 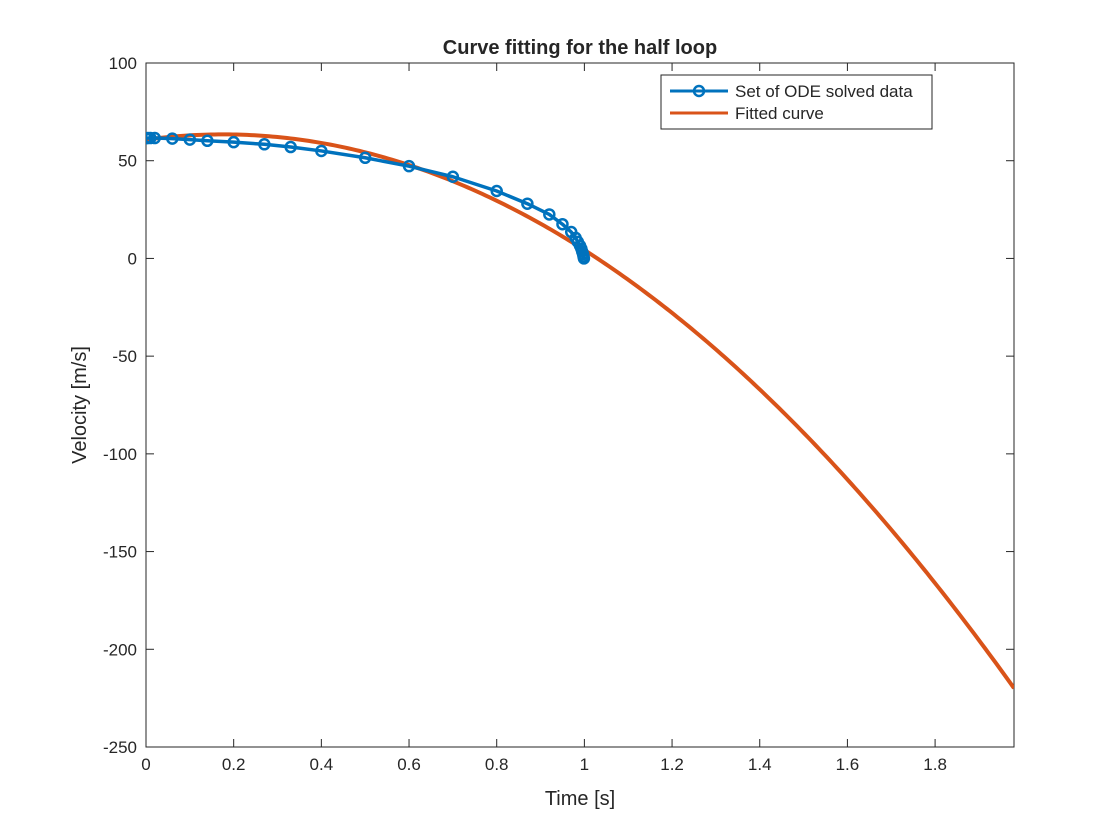 I want to click on x-tick-label: 0.6, so click(x=409, y=764).